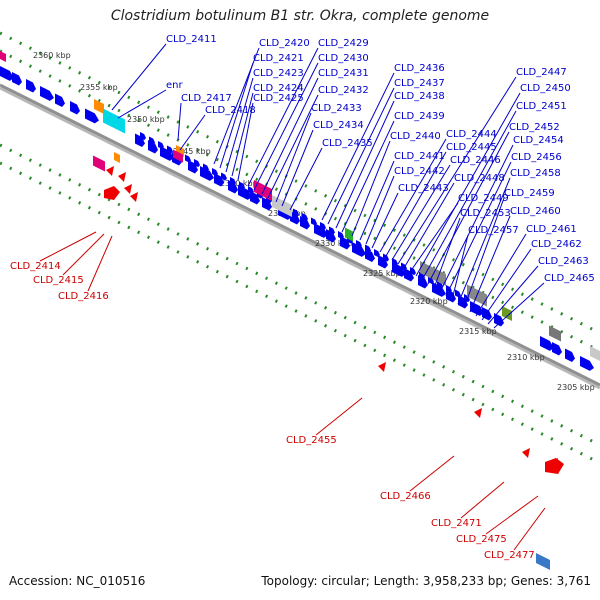 The image size is (600, 600). What do you see at coordinates (419, 83) in the screenshot?
I see `gene-label: CLD_2437` at bounding box center [419, 83].